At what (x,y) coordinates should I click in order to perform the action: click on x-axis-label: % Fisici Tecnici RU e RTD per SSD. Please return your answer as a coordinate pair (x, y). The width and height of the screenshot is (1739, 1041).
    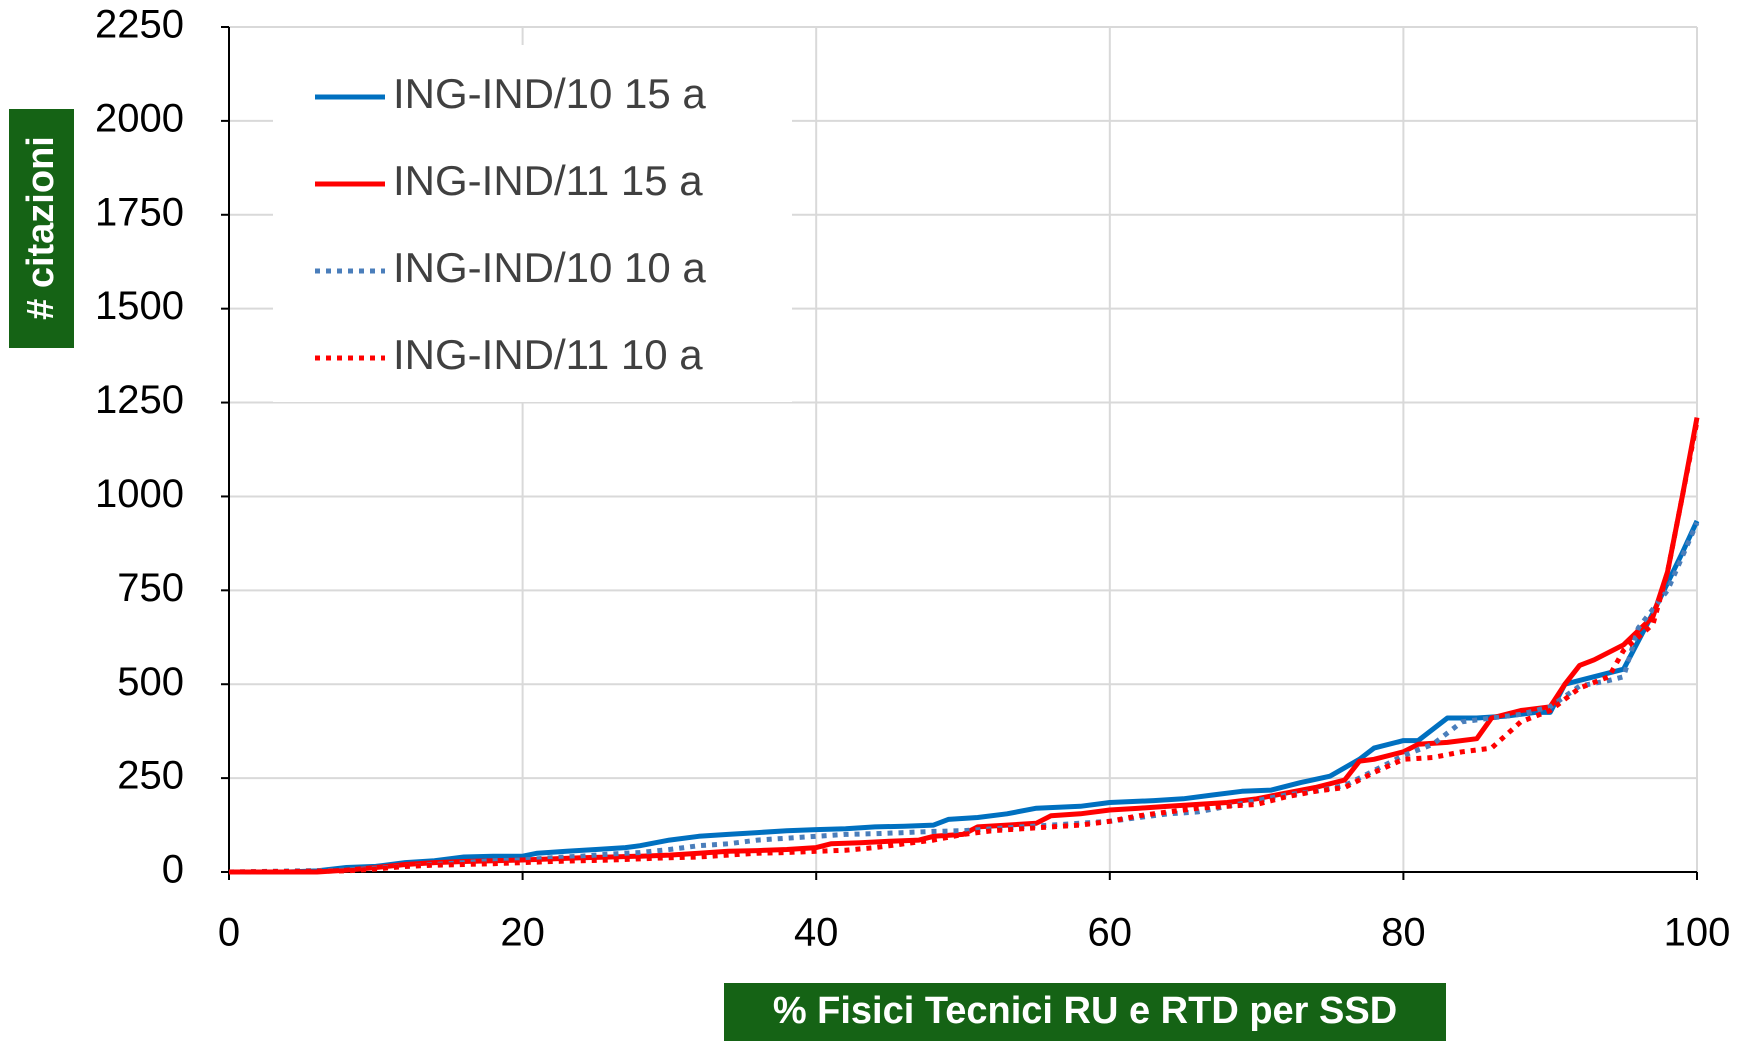
    Looking at the image, I should click on (1085, 1011).